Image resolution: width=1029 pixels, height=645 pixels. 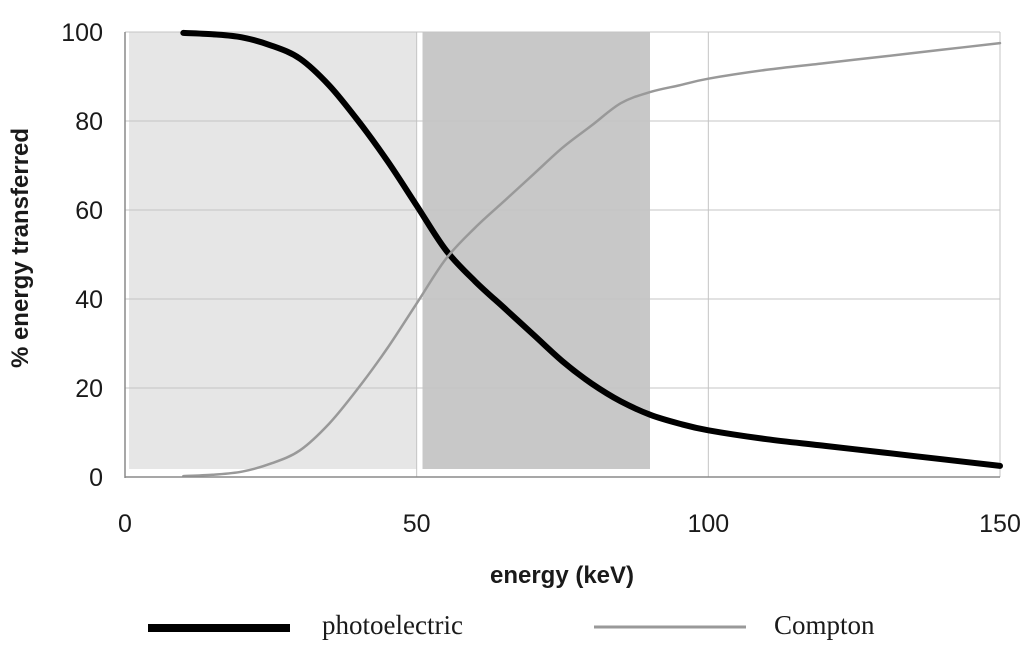 I want to click on x-tick-label-50: 50, so click(x=417, y=524).